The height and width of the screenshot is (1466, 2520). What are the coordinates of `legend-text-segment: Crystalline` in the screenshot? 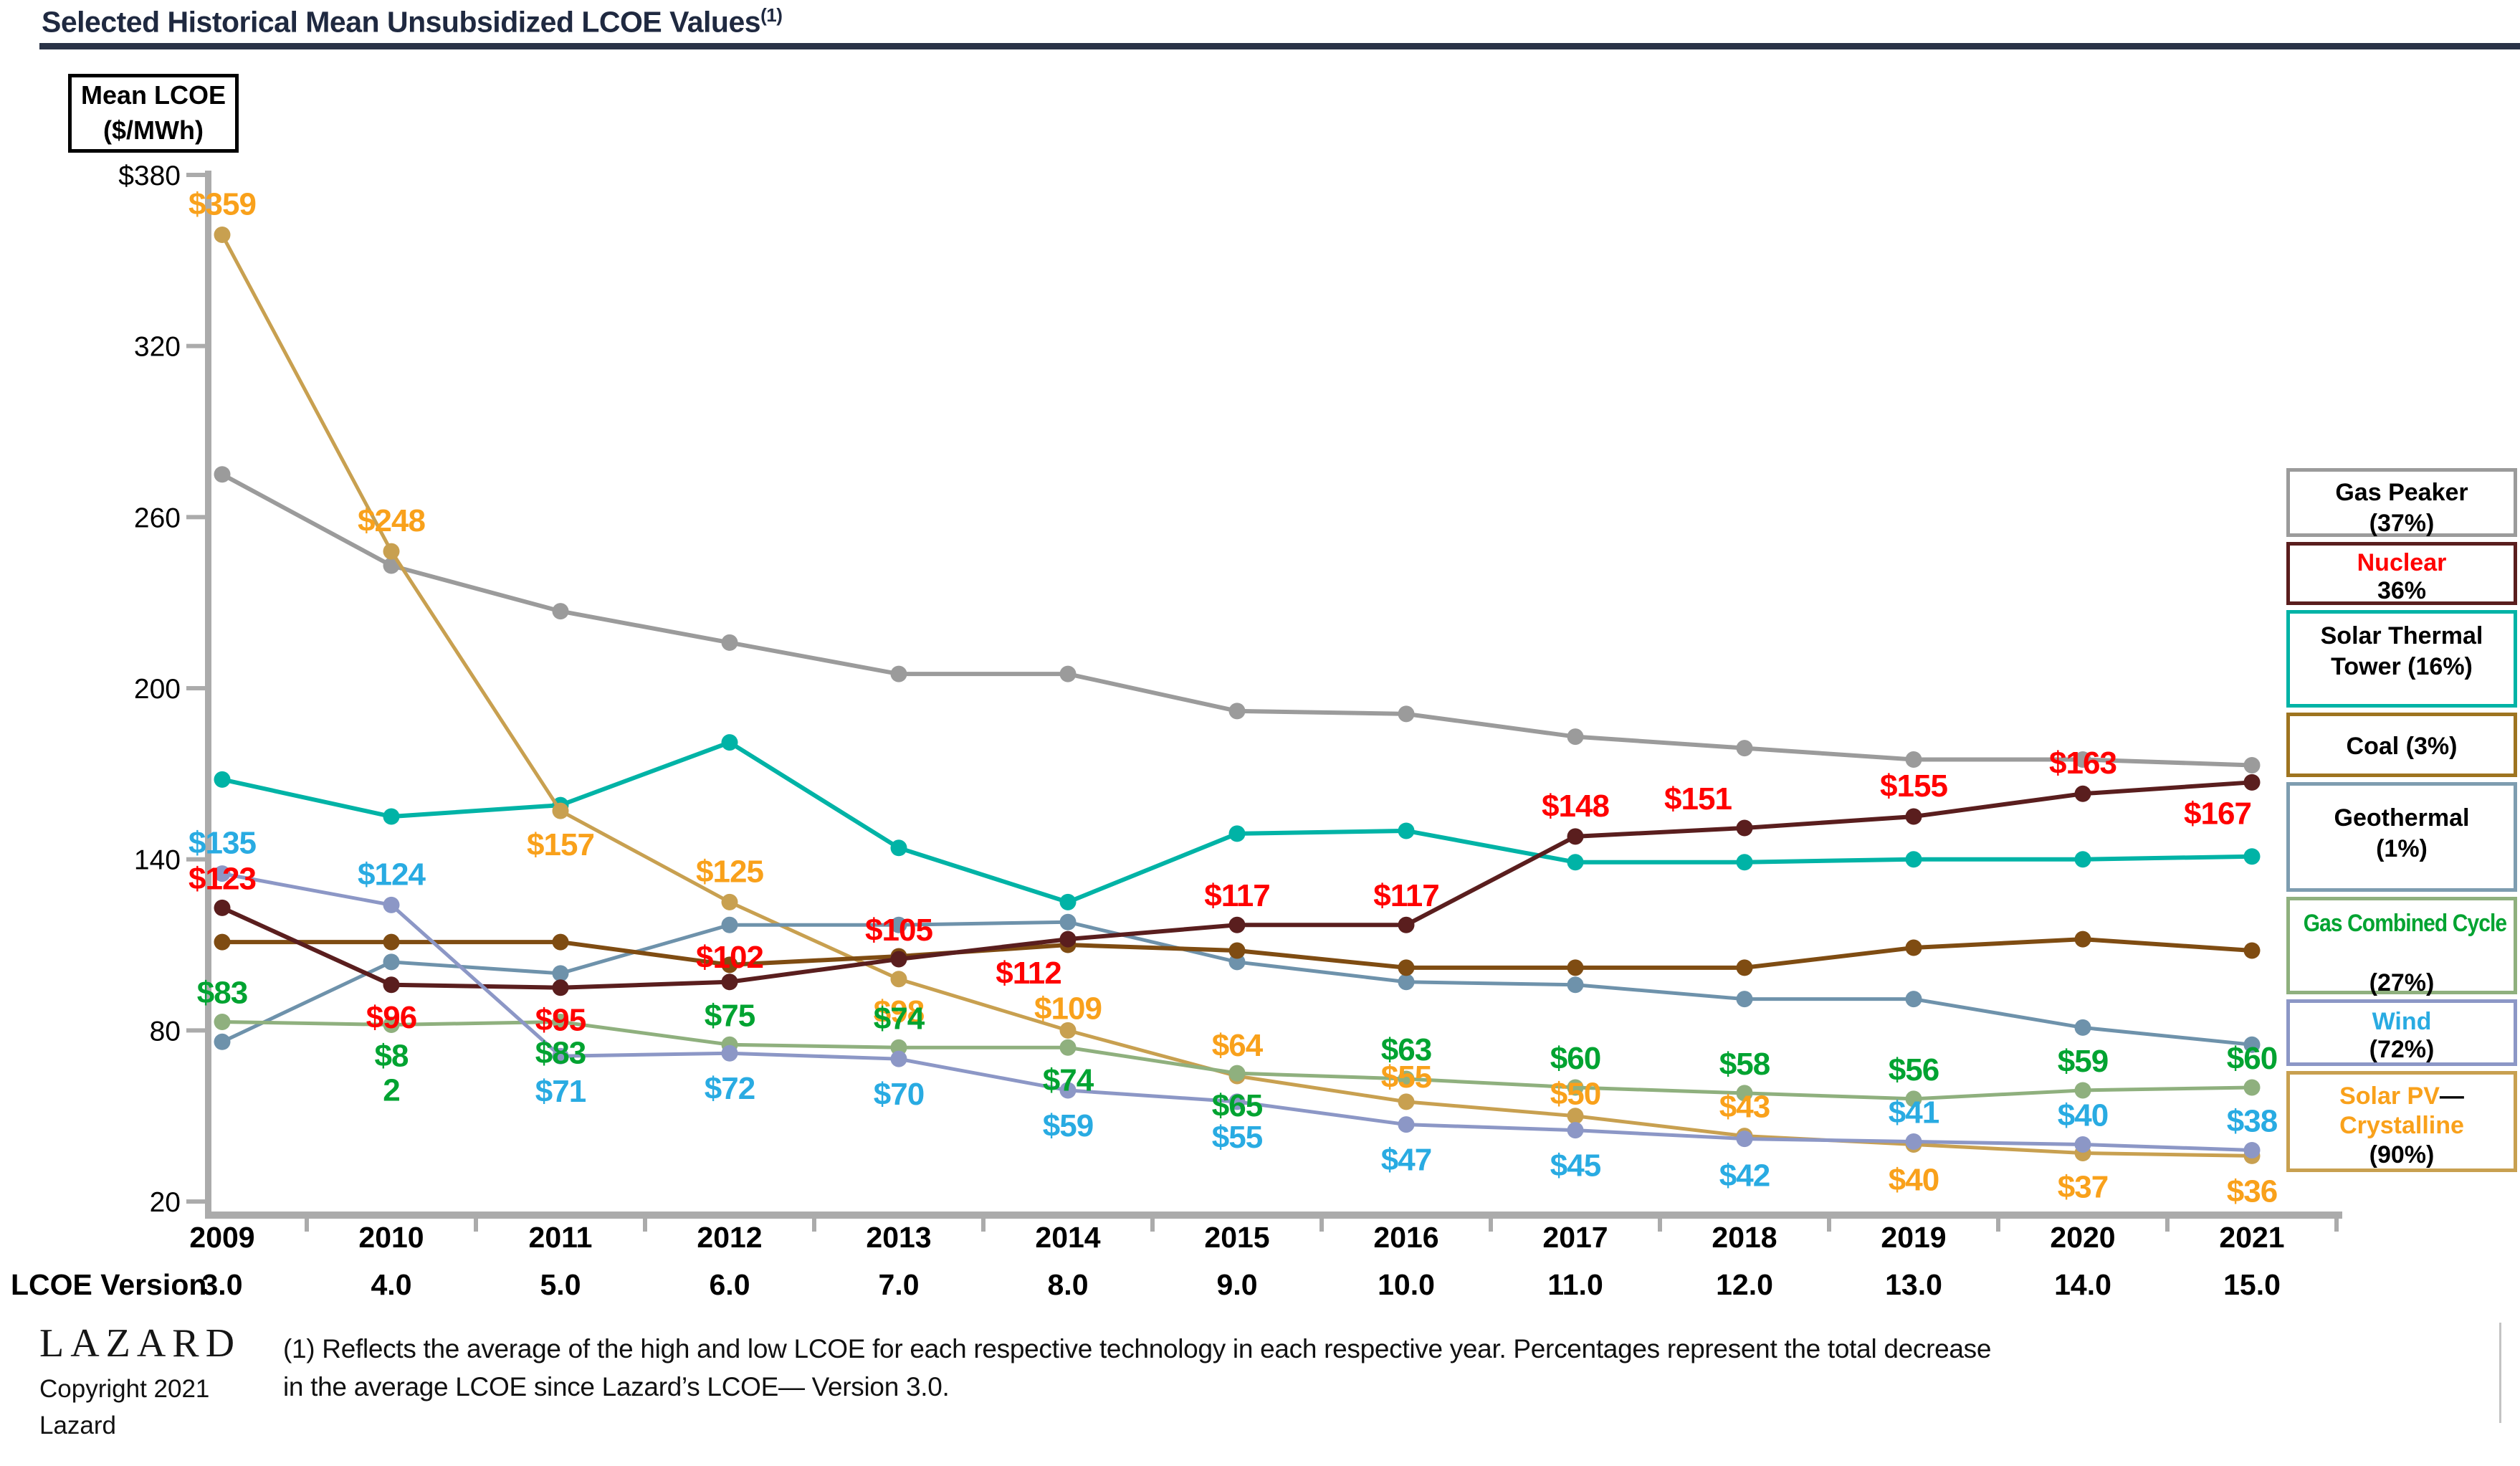 It's located at (2401, 1126).